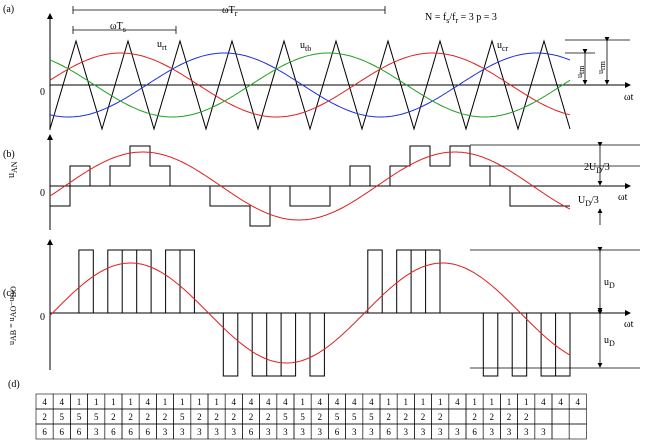 Image resolution: width=645 pixels, height=445 pixels. I want to click on reference-a-wave, so click(310, 85).